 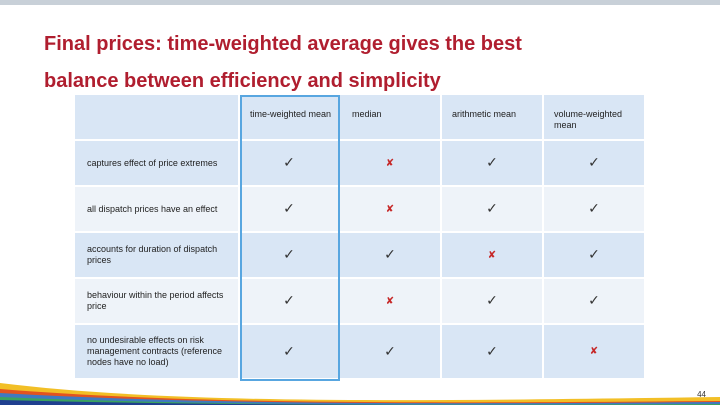 I want to click on row-label: captures effect of price extremes, so click(x=157, y=164).